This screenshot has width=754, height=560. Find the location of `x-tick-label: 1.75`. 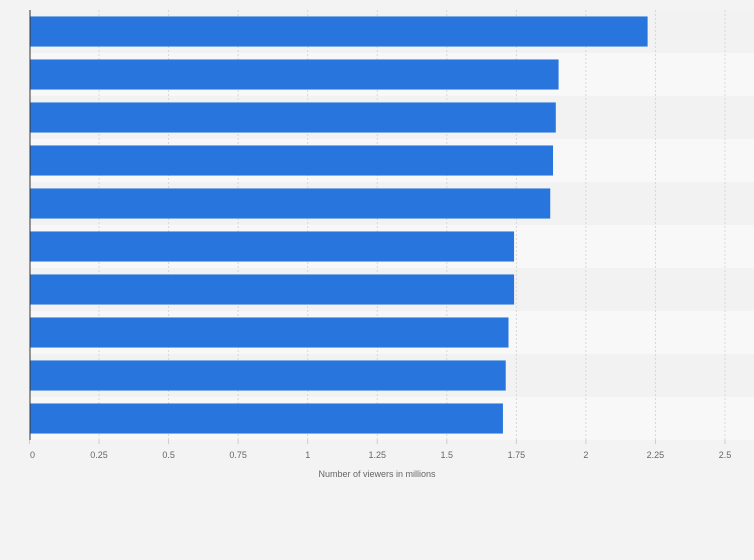

x-tick-label: 1.75 is located at coordinates (517, 455).